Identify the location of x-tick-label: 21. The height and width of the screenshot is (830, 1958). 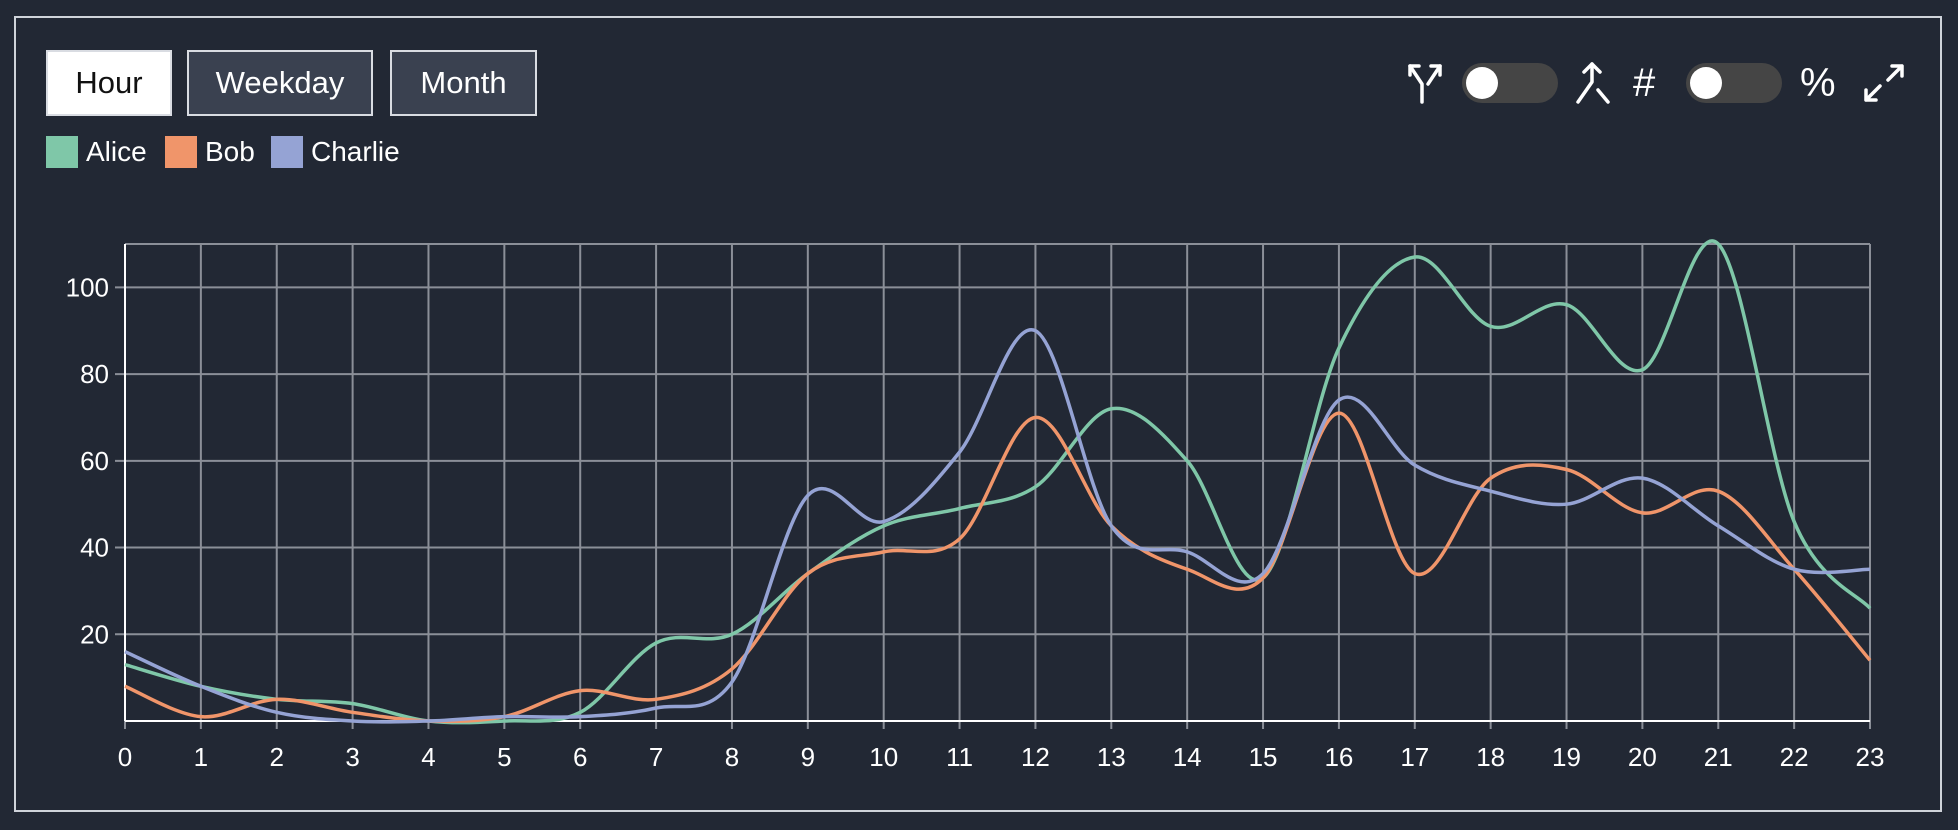
(1718, 757).